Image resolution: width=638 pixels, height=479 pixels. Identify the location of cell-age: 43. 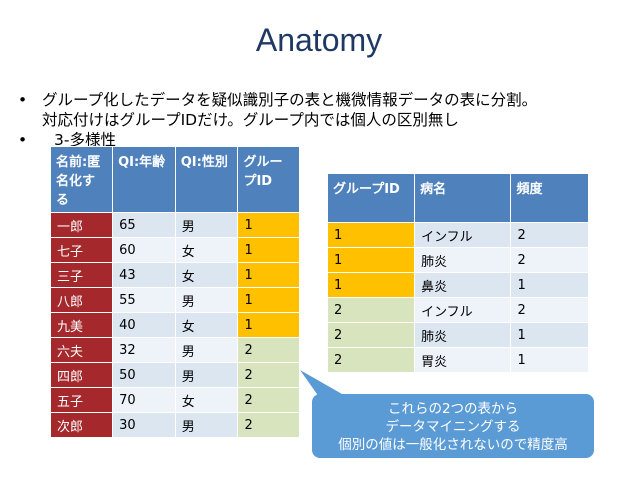
(144, 275).